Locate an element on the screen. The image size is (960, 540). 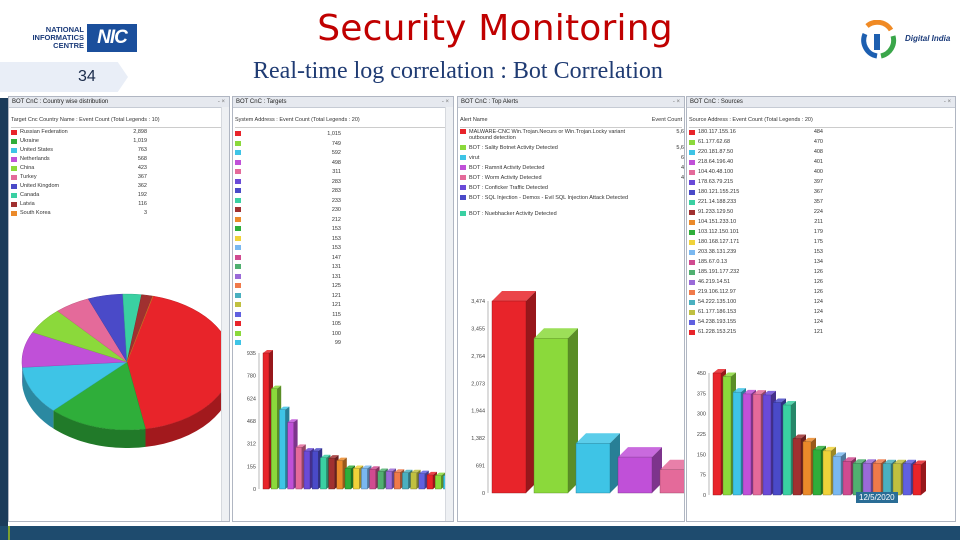
table-row: 203.38.131.239 153 is located at coordinates (821, 253).